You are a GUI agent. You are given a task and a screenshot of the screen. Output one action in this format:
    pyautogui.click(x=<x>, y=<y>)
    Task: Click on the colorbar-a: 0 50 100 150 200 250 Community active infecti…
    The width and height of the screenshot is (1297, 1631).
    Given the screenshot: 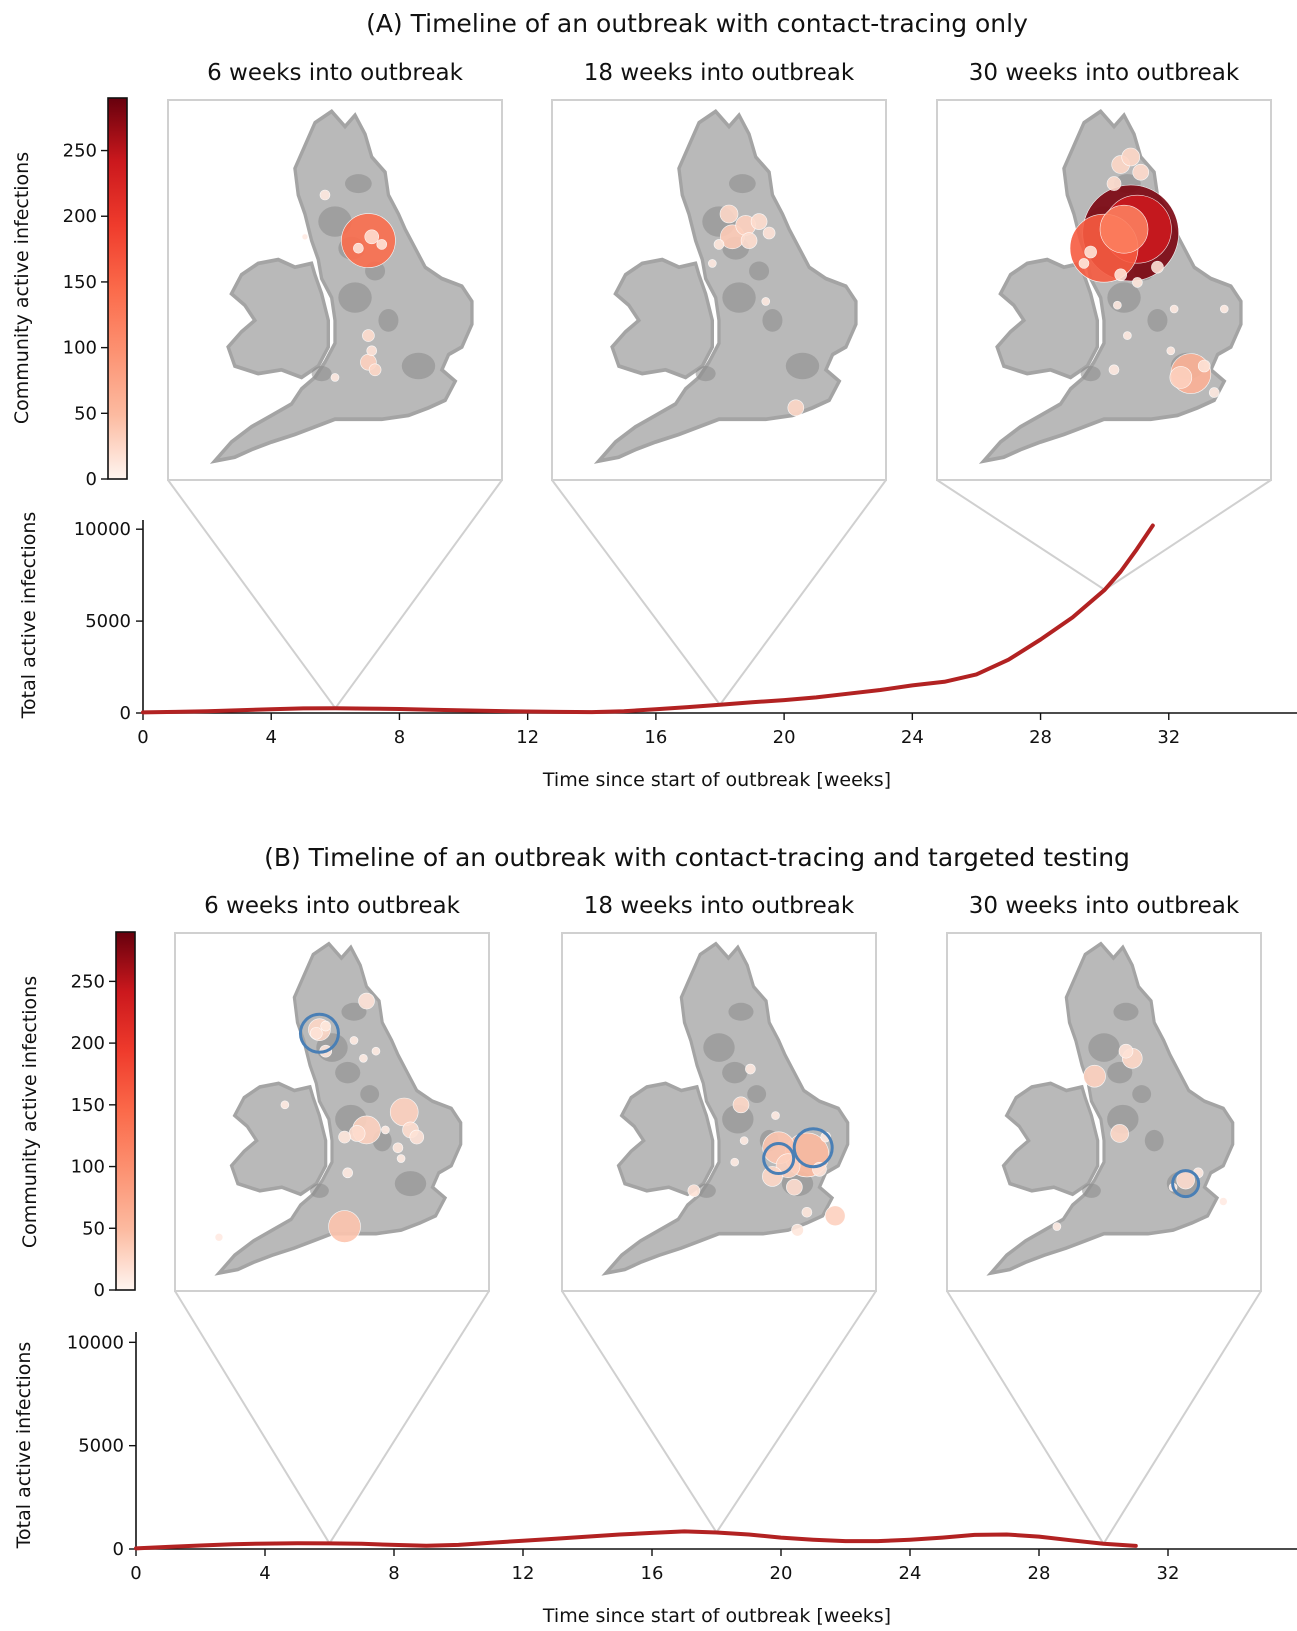 What is the action you would take?
    pyautogui.click(x=69, y=293)
    